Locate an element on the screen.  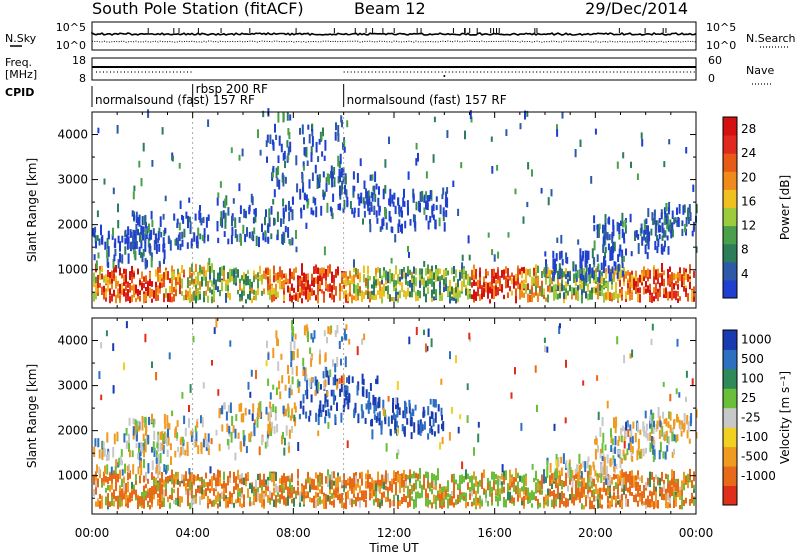
y-tick-label: 4000 is located at coordinates (72, 341).